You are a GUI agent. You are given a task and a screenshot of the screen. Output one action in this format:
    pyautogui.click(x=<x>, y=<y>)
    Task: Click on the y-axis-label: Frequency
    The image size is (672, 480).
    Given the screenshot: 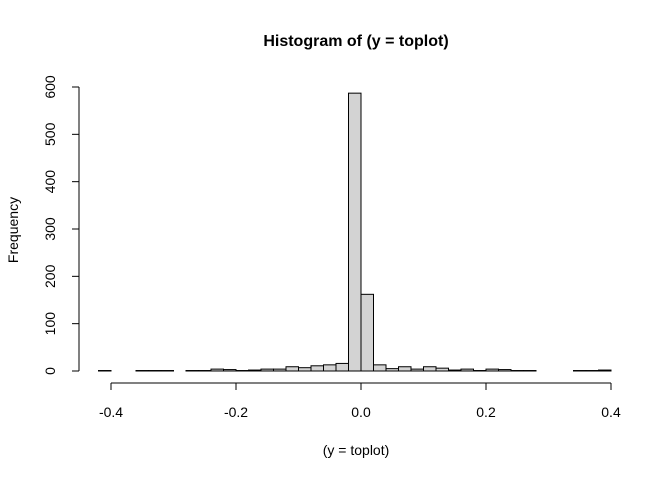 What is the action you would take?
    pyautogui.click(x=13, y=230)
    